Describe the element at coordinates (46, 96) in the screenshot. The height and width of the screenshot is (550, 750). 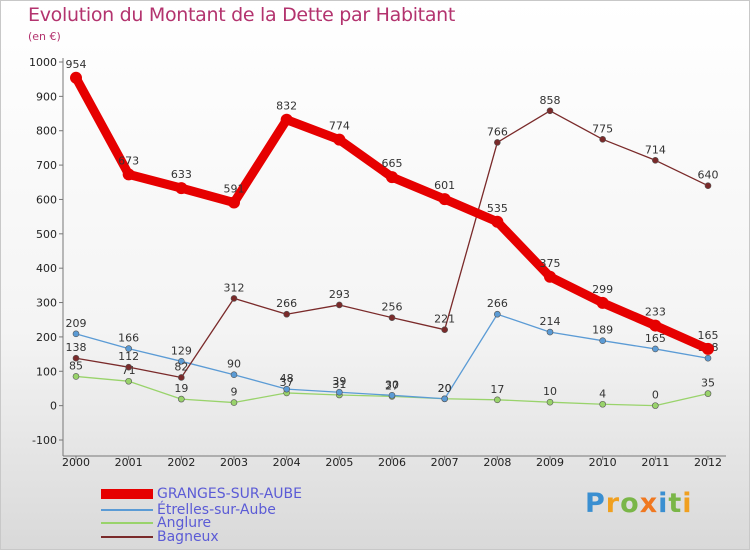
I see `y-tick-label: 900` at that location.